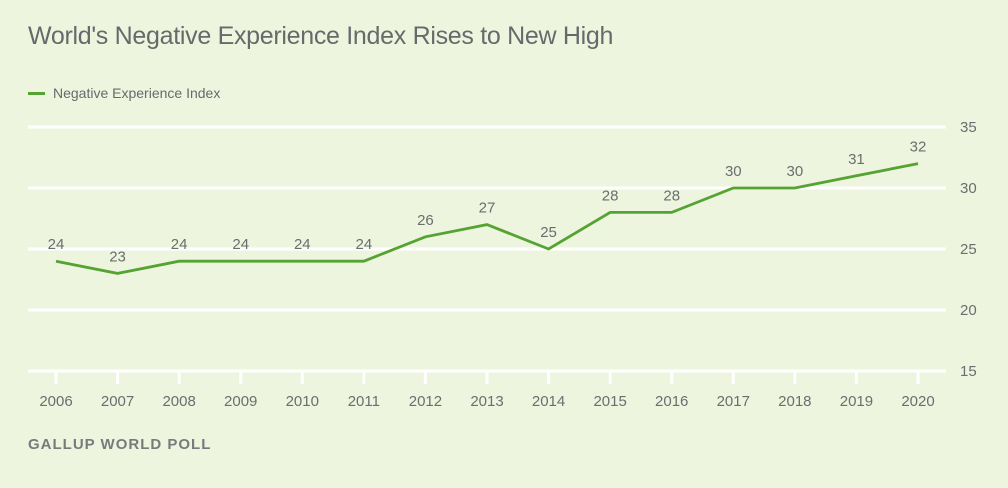  Describe the element at coordinates (968, 310) in the screenshot. I see `y-tick-label: 20` at that location.